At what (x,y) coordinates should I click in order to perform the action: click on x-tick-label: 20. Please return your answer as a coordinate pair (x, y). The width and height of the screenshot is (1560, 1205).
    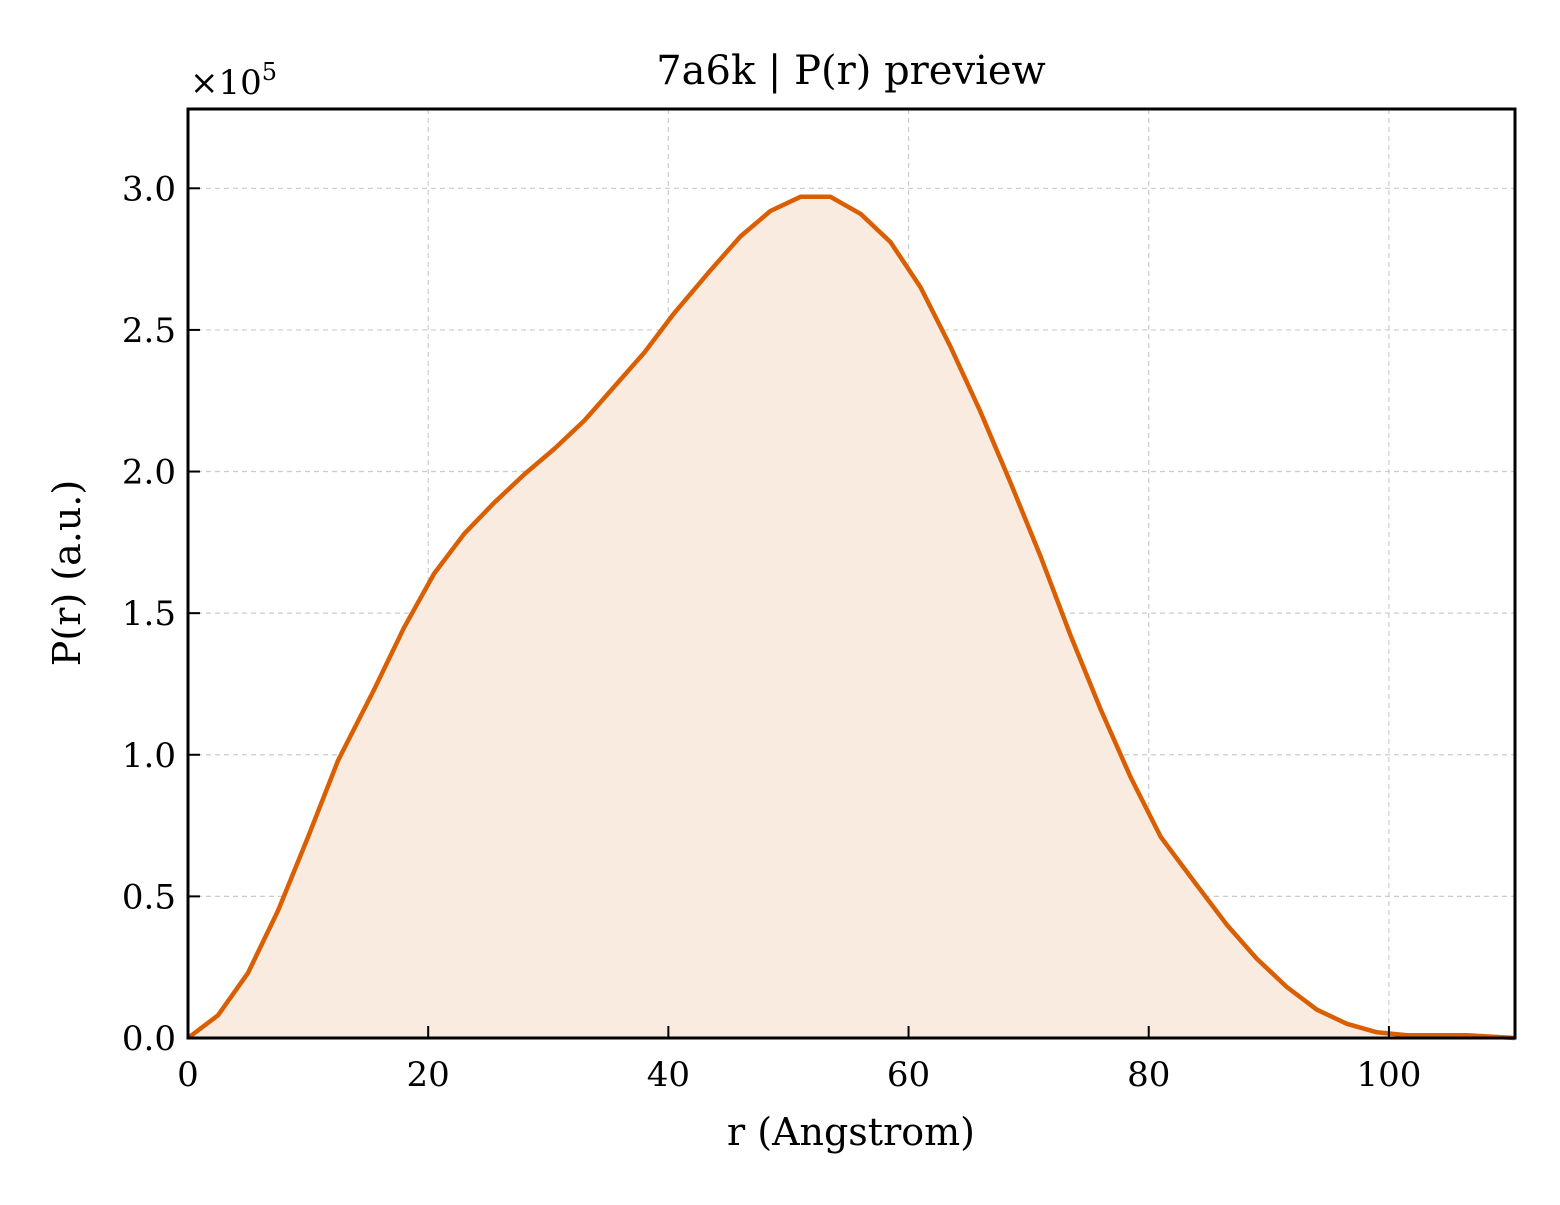
    Looking at the image, I should click on (428, 1075).